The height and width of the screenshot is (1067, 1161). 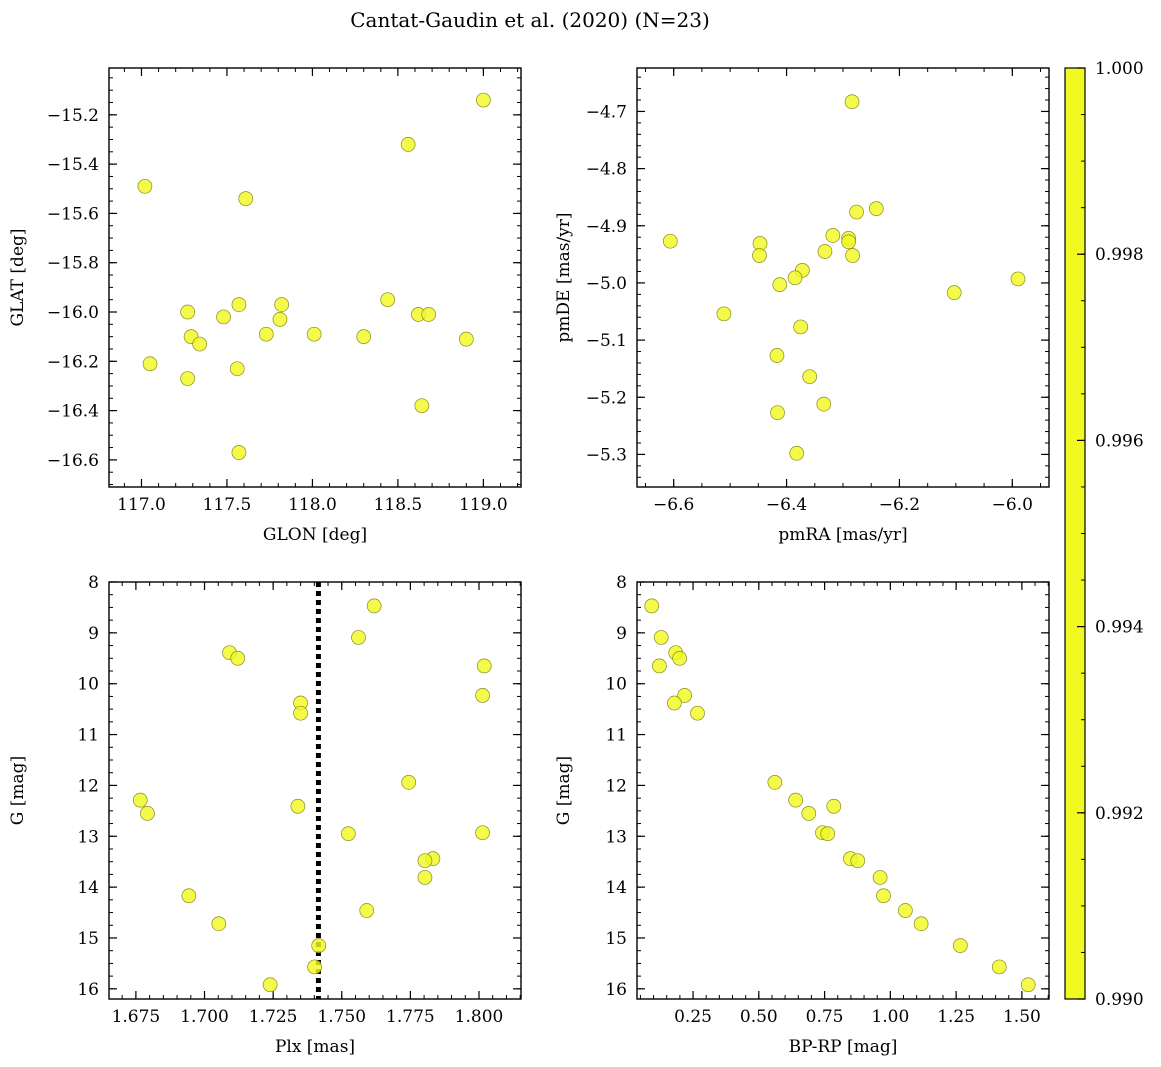 I want to click on colorbar-gradient, so click(x=1075, y=533).